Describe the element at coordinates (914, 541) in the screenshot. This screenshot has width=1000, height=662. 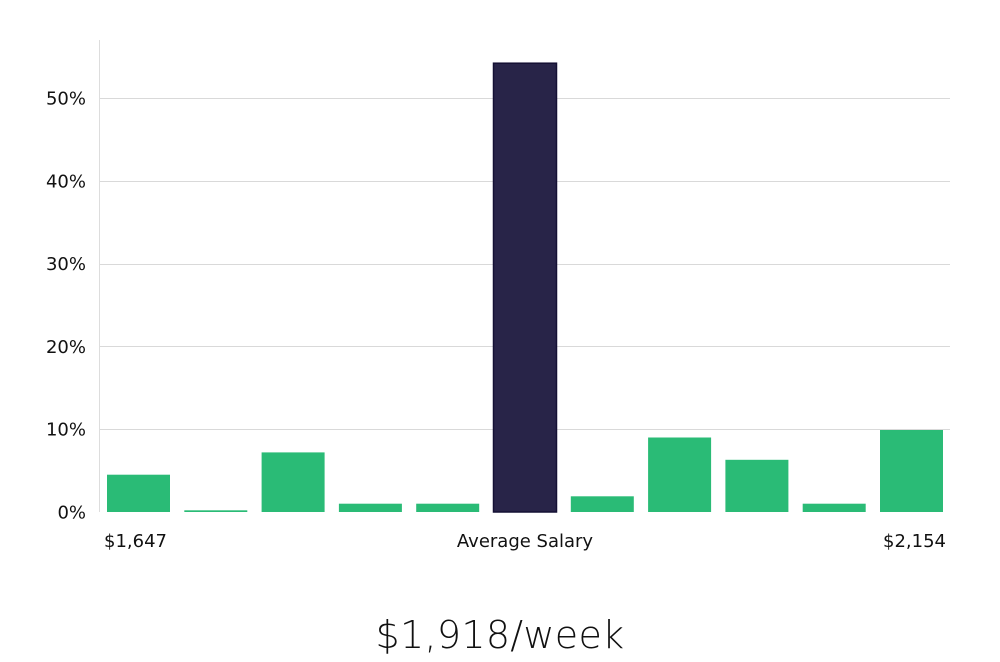
I see `x-label-max: $2,154` at that location.